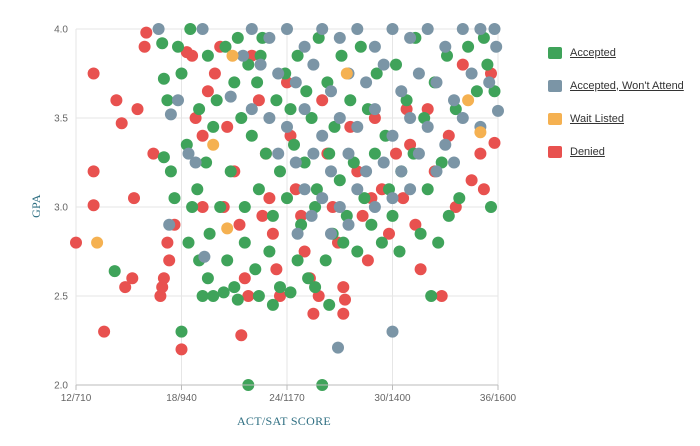  What do you see at coordinates (597, 118) in the screenshot?
I see `legend-label: Wait Listed` at bounding box center [597, 118].